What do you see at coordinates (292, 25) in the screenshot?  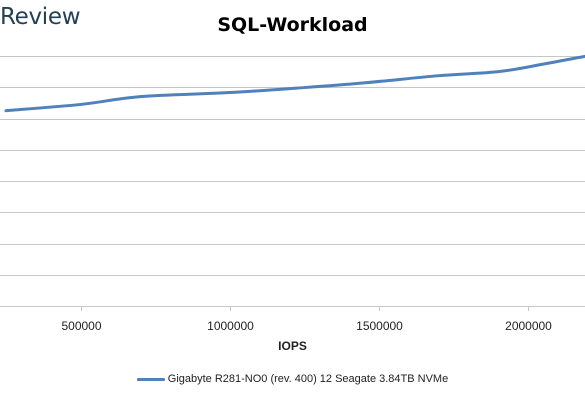 I see `chart-title: SQL-Workload` at bounding box center [292, 25].